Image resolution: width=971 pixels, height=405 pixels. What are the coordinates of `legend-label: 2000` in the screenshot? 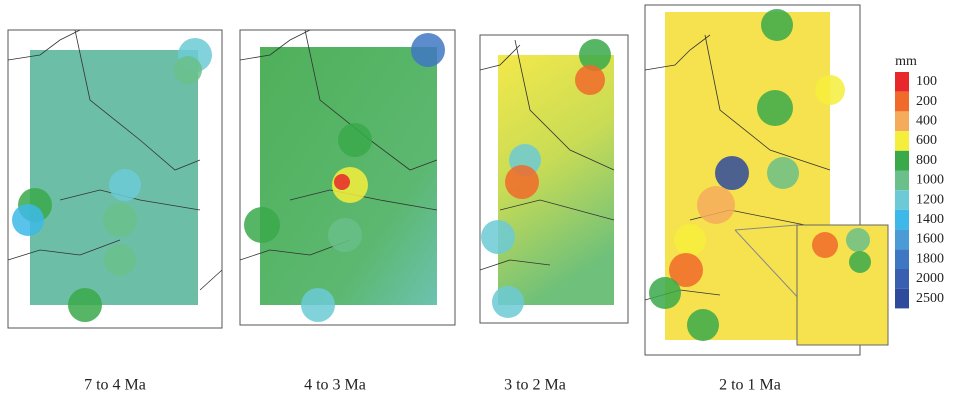 It's located at (930, 278).